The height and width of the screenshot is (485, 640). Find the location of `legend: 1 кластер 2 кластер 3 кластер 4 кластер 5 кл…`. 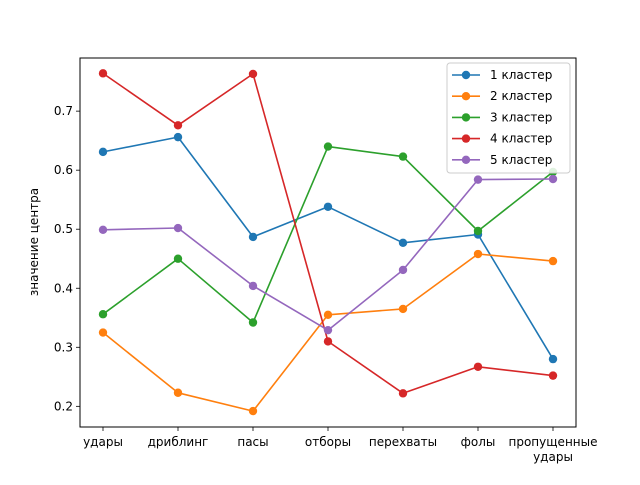

legend: 1 кластер 2 кластер 3 кластер 4 кластер 5 кл… is located at coordinates (508, 118).